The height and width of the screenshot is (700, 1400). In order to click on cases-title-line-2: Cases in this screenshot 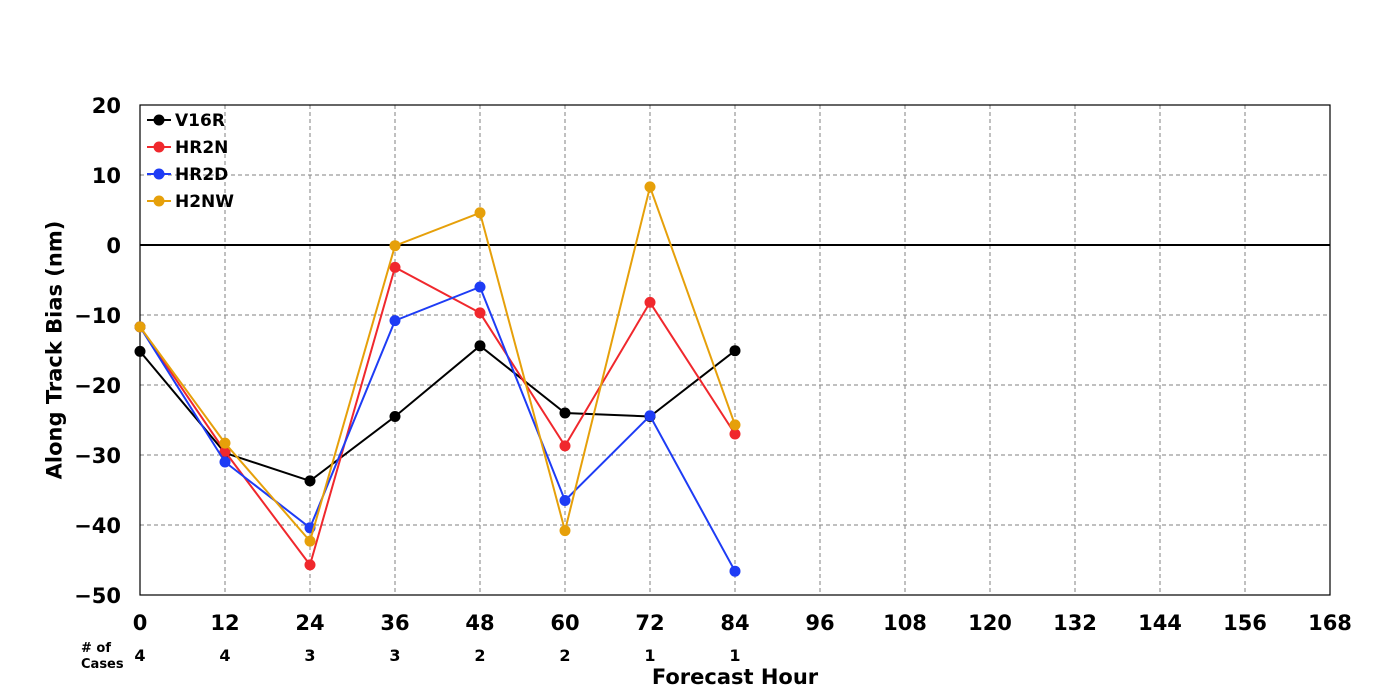, I will do `click(102, 664)`.